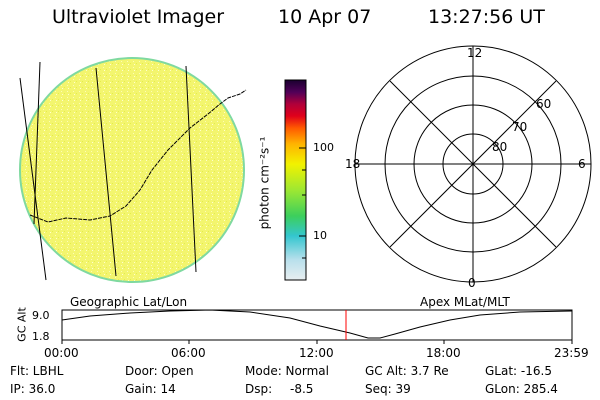 This screenshot has width=600, height=400. Describe the element at coordinates (323, 147) in the screenshot. I see `colorbar-tick-100: 100` at that location.